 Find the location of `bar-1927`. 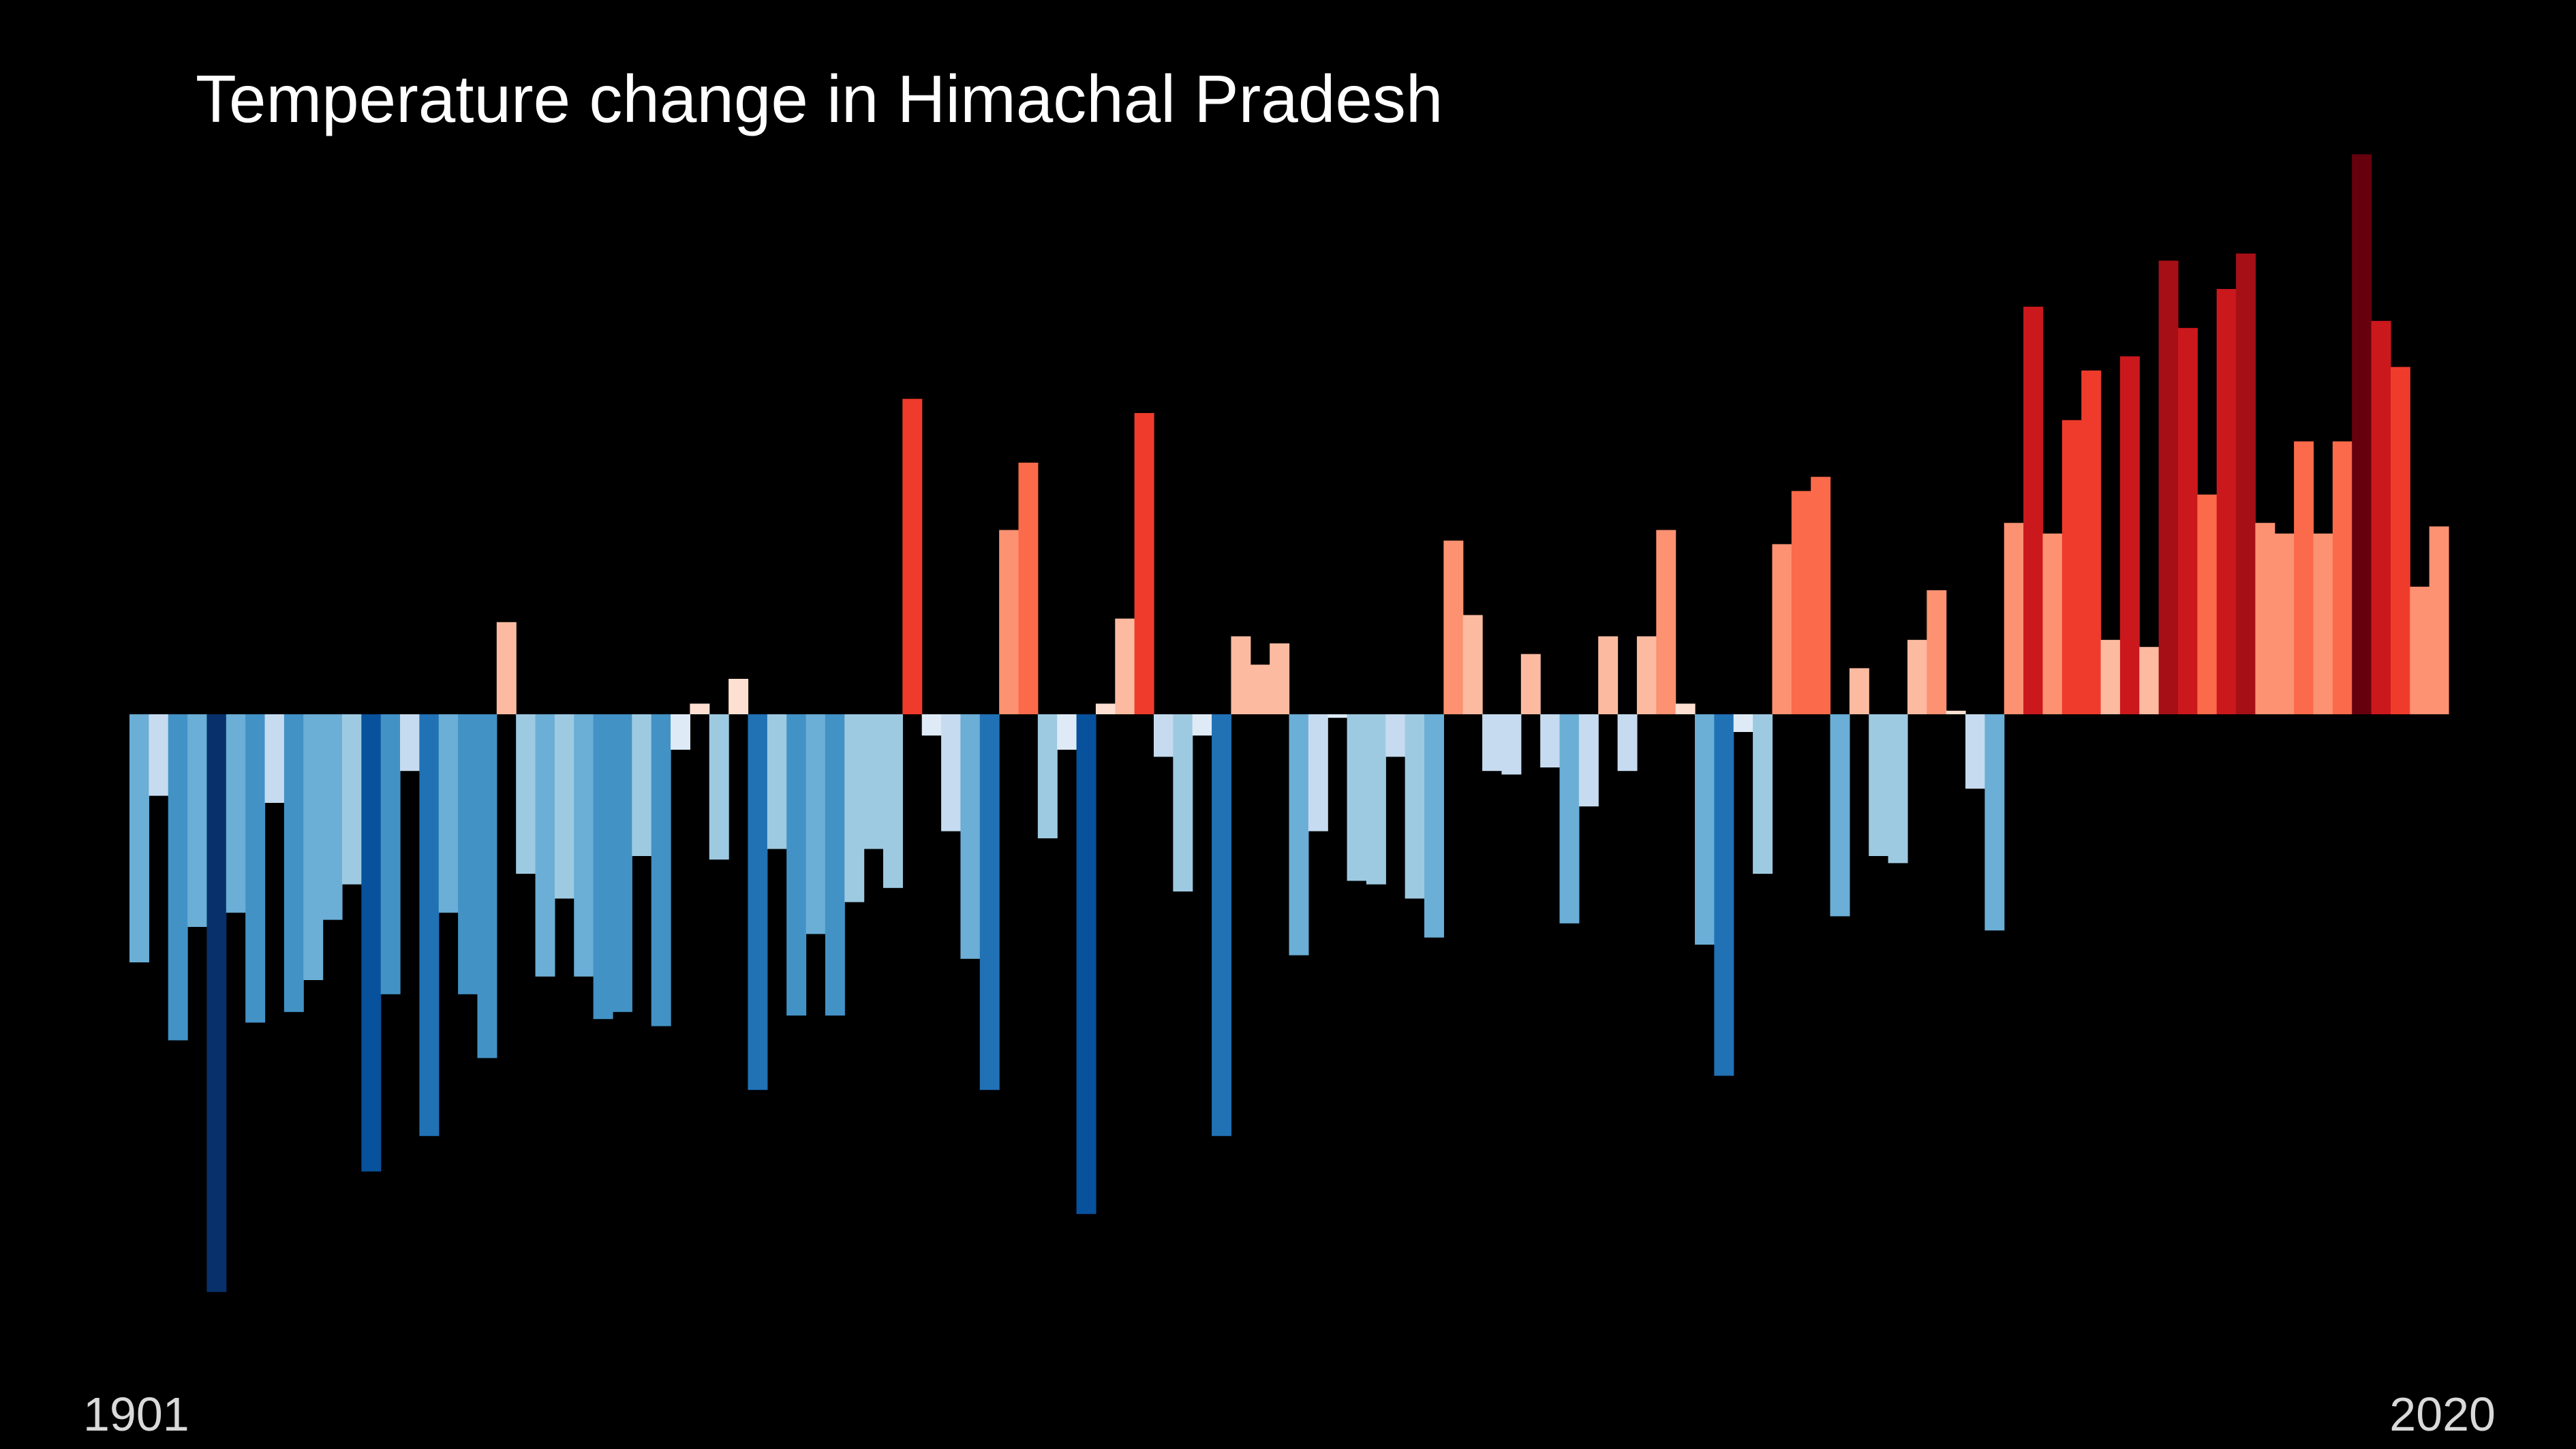

bar-1927 is located at coordinates (642, 785).